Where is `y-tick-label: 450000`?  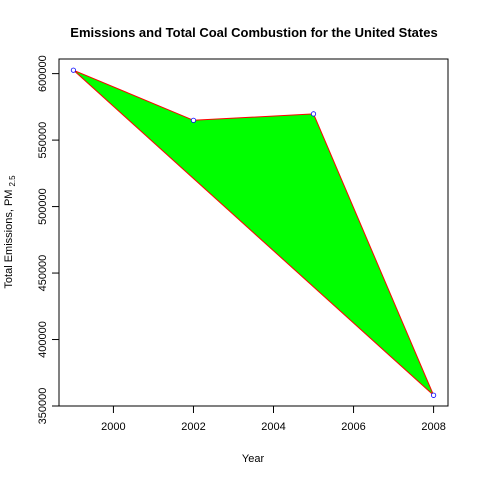
y-tick-label: 450000 is located at coordinates (43, 273).